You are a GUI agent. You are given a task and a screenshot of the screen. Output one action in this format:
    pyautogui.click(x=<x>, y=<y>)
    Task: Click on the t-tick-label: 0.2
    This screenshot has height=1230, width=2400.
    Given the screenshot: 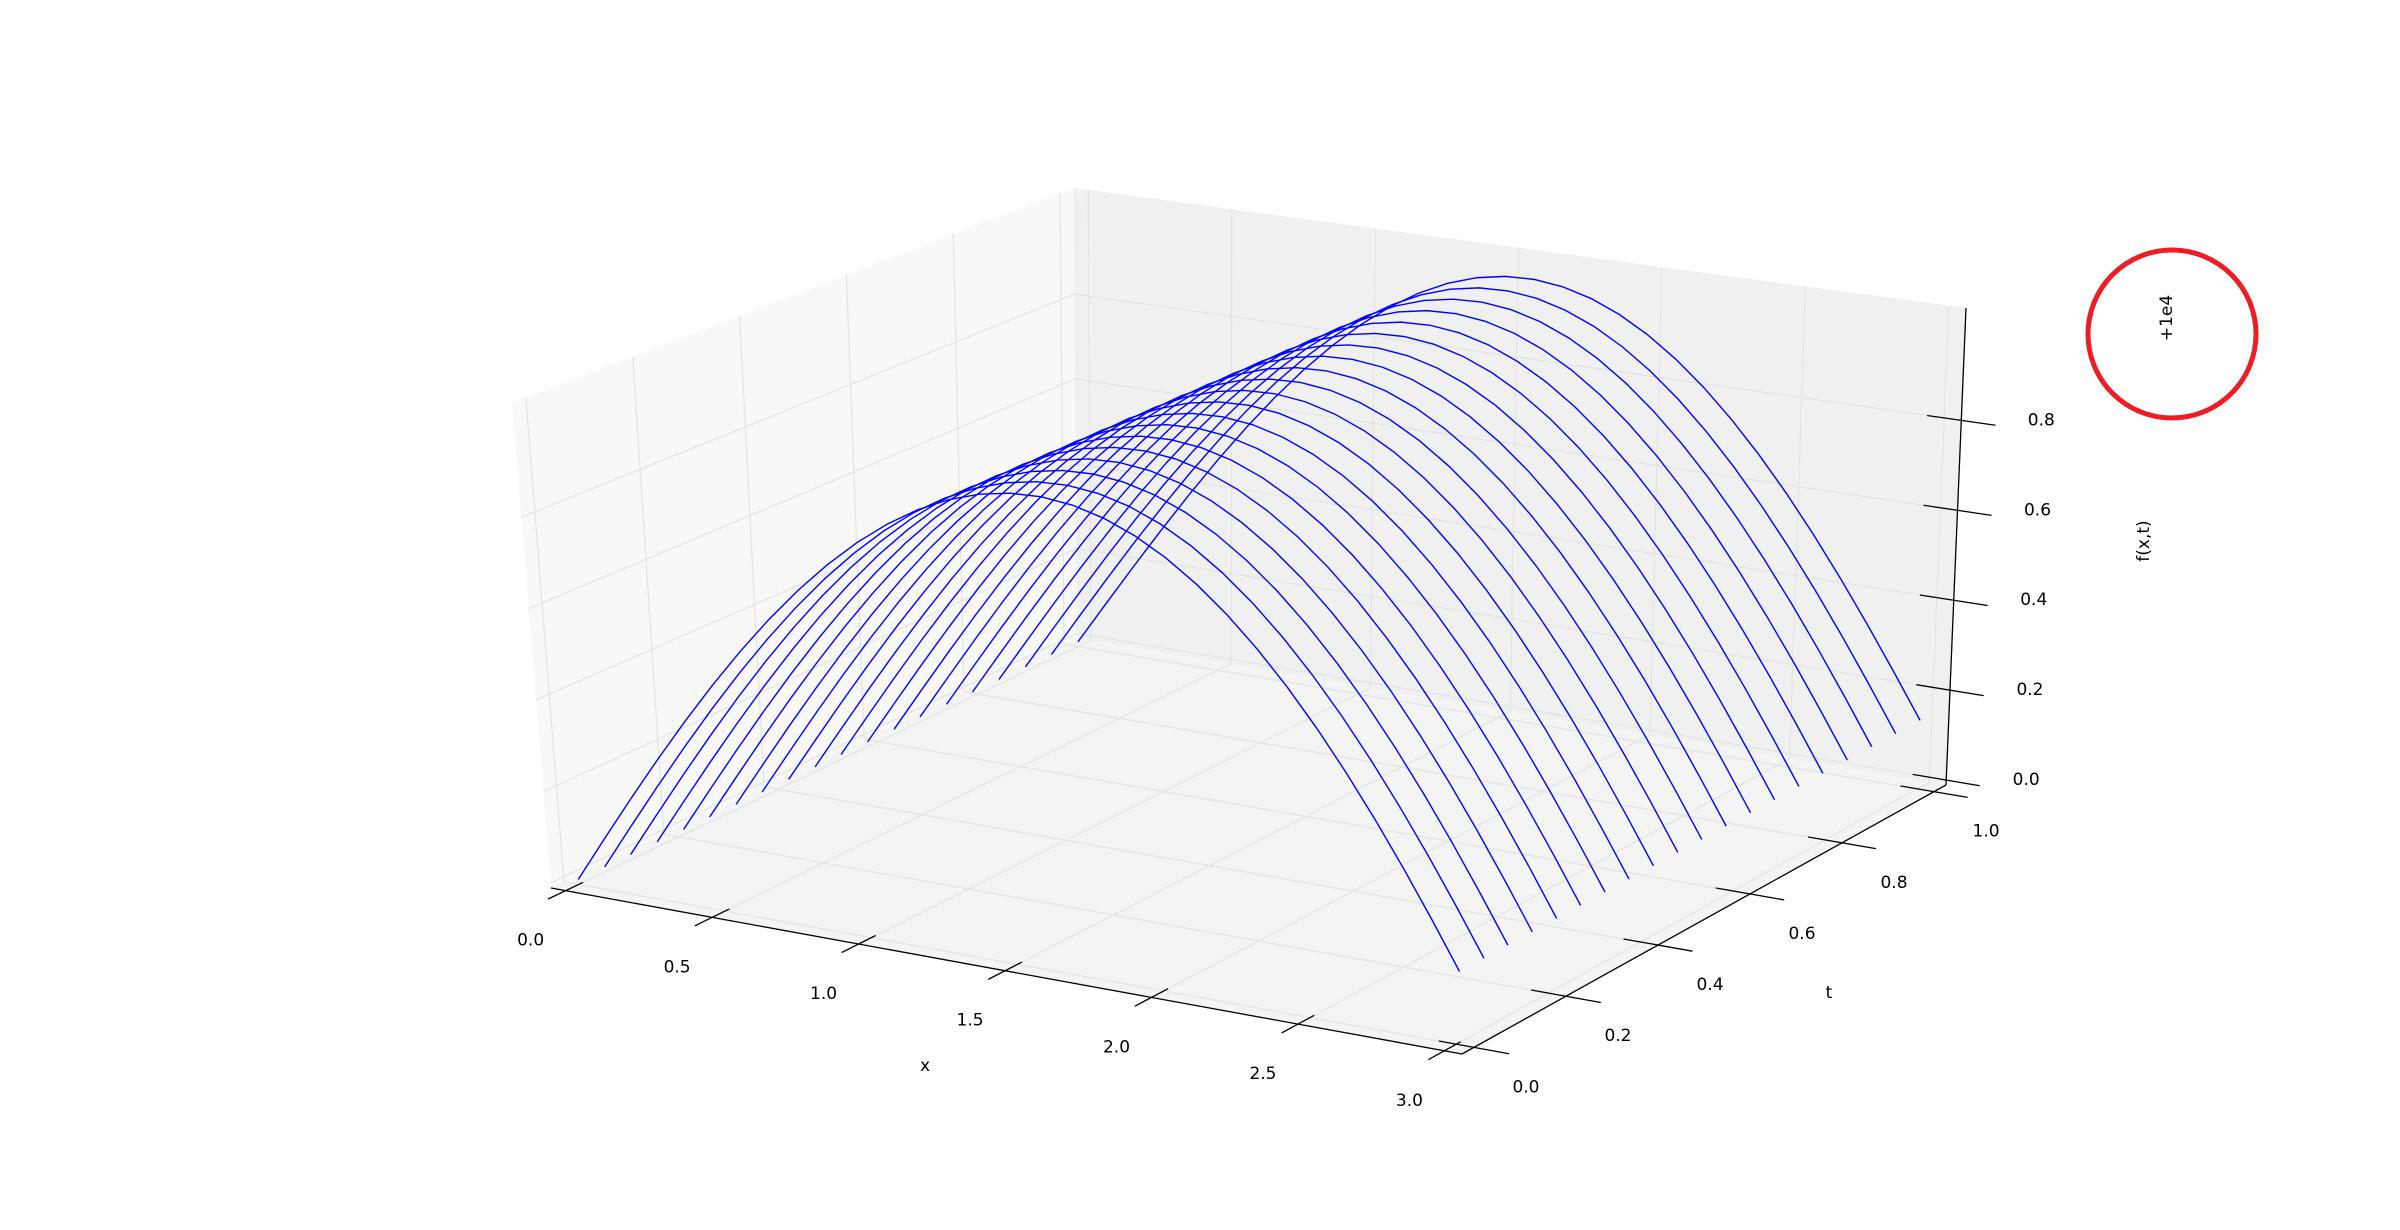 What is the action you would take?
    pyautogui.click(x=1617, y=1036)
    